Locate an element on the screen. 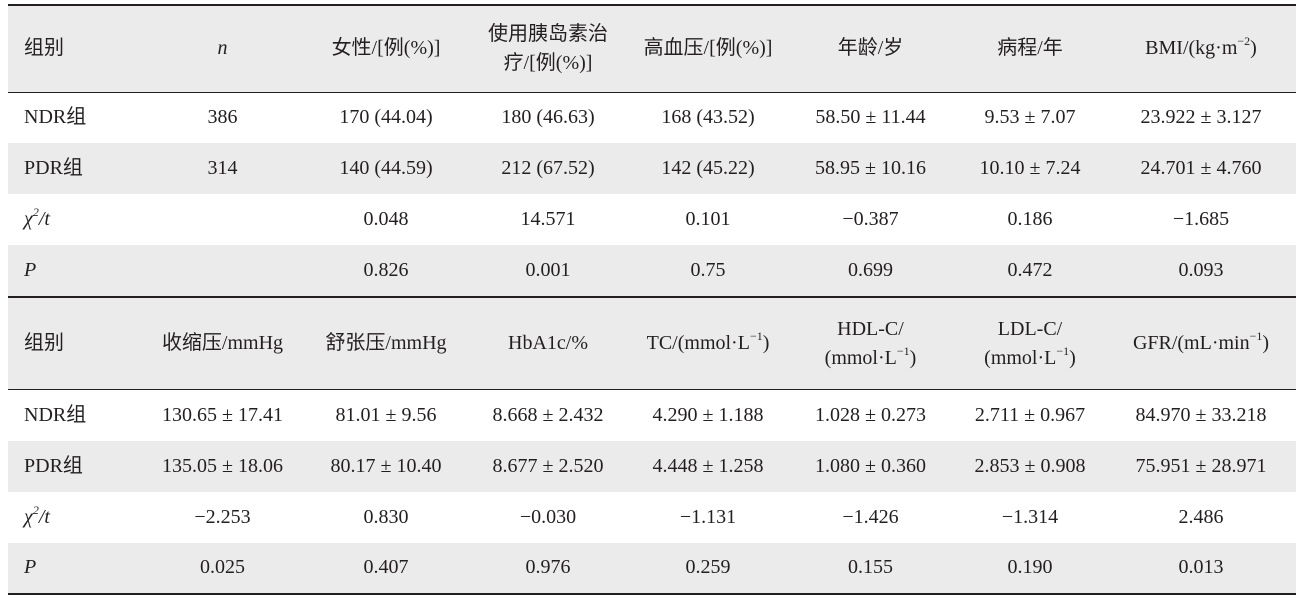  t2-chi-slash-t: /t is located at coordinates (44, 516).